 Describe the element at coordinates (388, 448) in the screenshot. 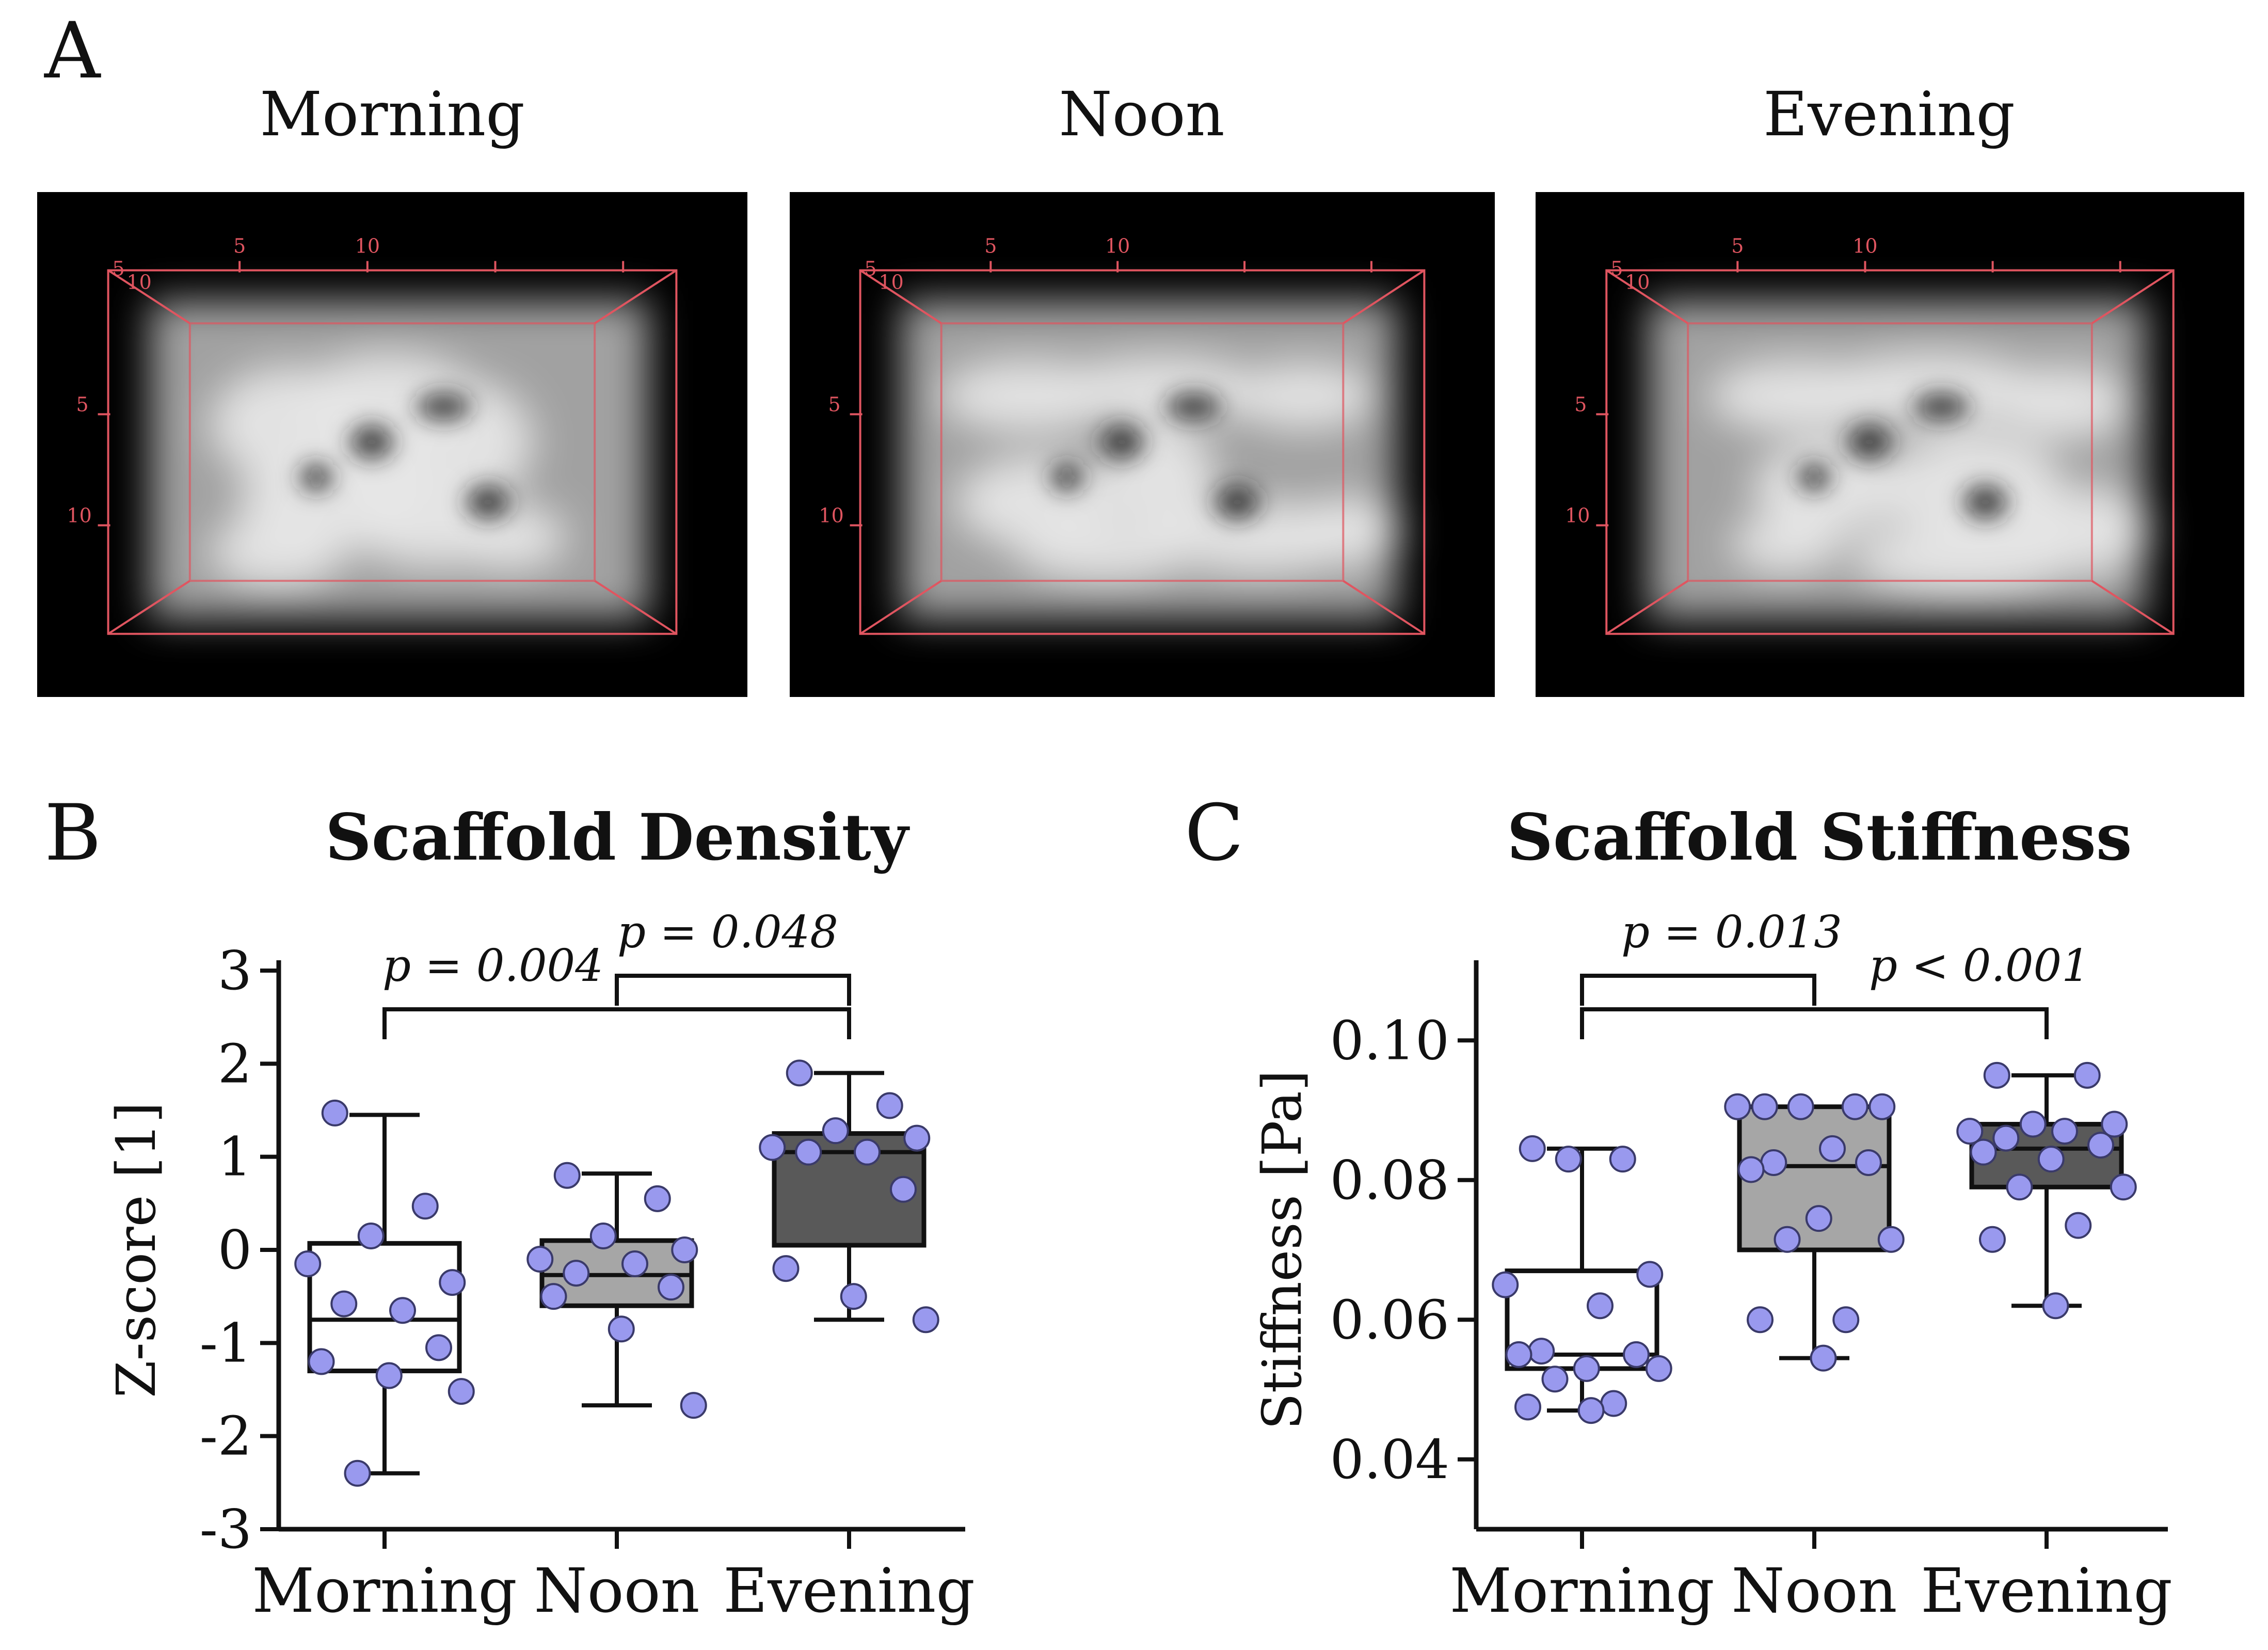

I see `bounding-box` at that location.